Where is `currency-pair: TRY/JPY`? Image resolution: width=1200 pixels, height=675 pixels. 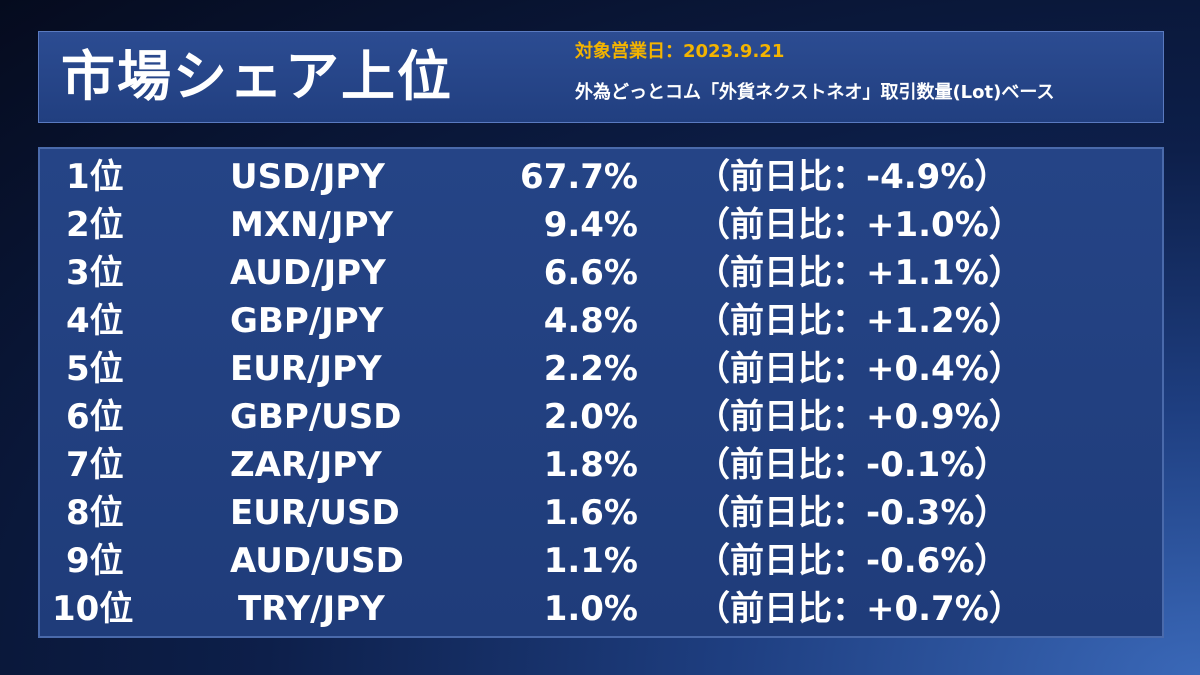 currency-pair: TRY/JPY is located at coordinates (311, 609).